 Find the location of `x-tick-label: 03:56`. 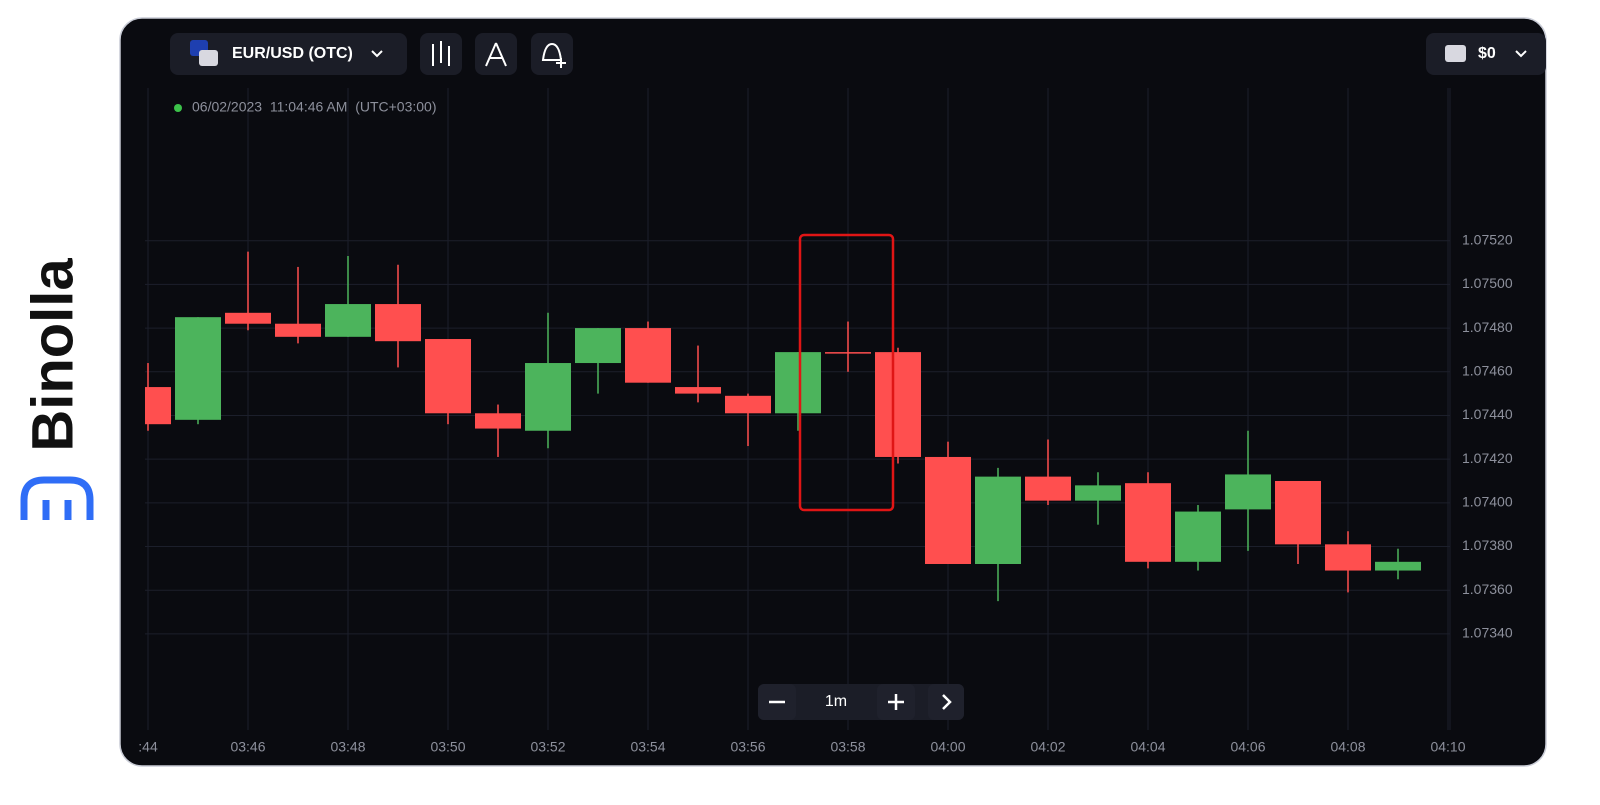

x-tick-label: 03:56 is located at coordinates (747, 747).